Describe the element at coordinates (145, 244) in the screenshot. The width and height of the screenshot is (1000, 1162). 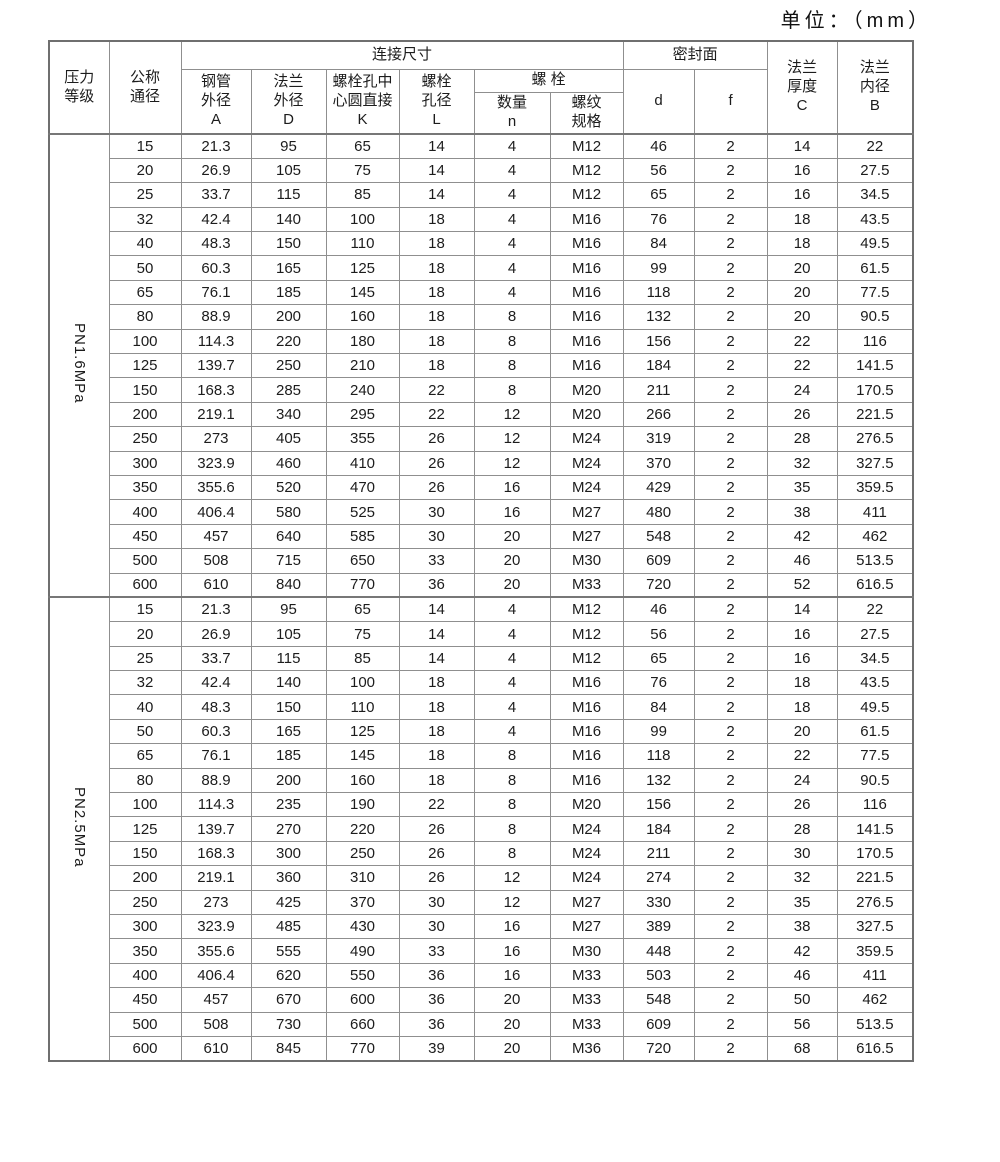
I see `table-cell: 40` at that location.